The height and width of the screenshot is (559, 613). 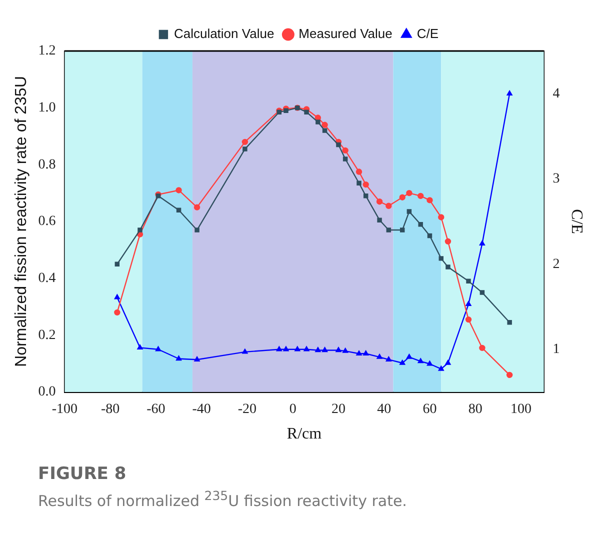 What do you see at coordinates (384, 410) in the screenshot?
I see `x-tick-label: 40` at bounding box center [384, 410].